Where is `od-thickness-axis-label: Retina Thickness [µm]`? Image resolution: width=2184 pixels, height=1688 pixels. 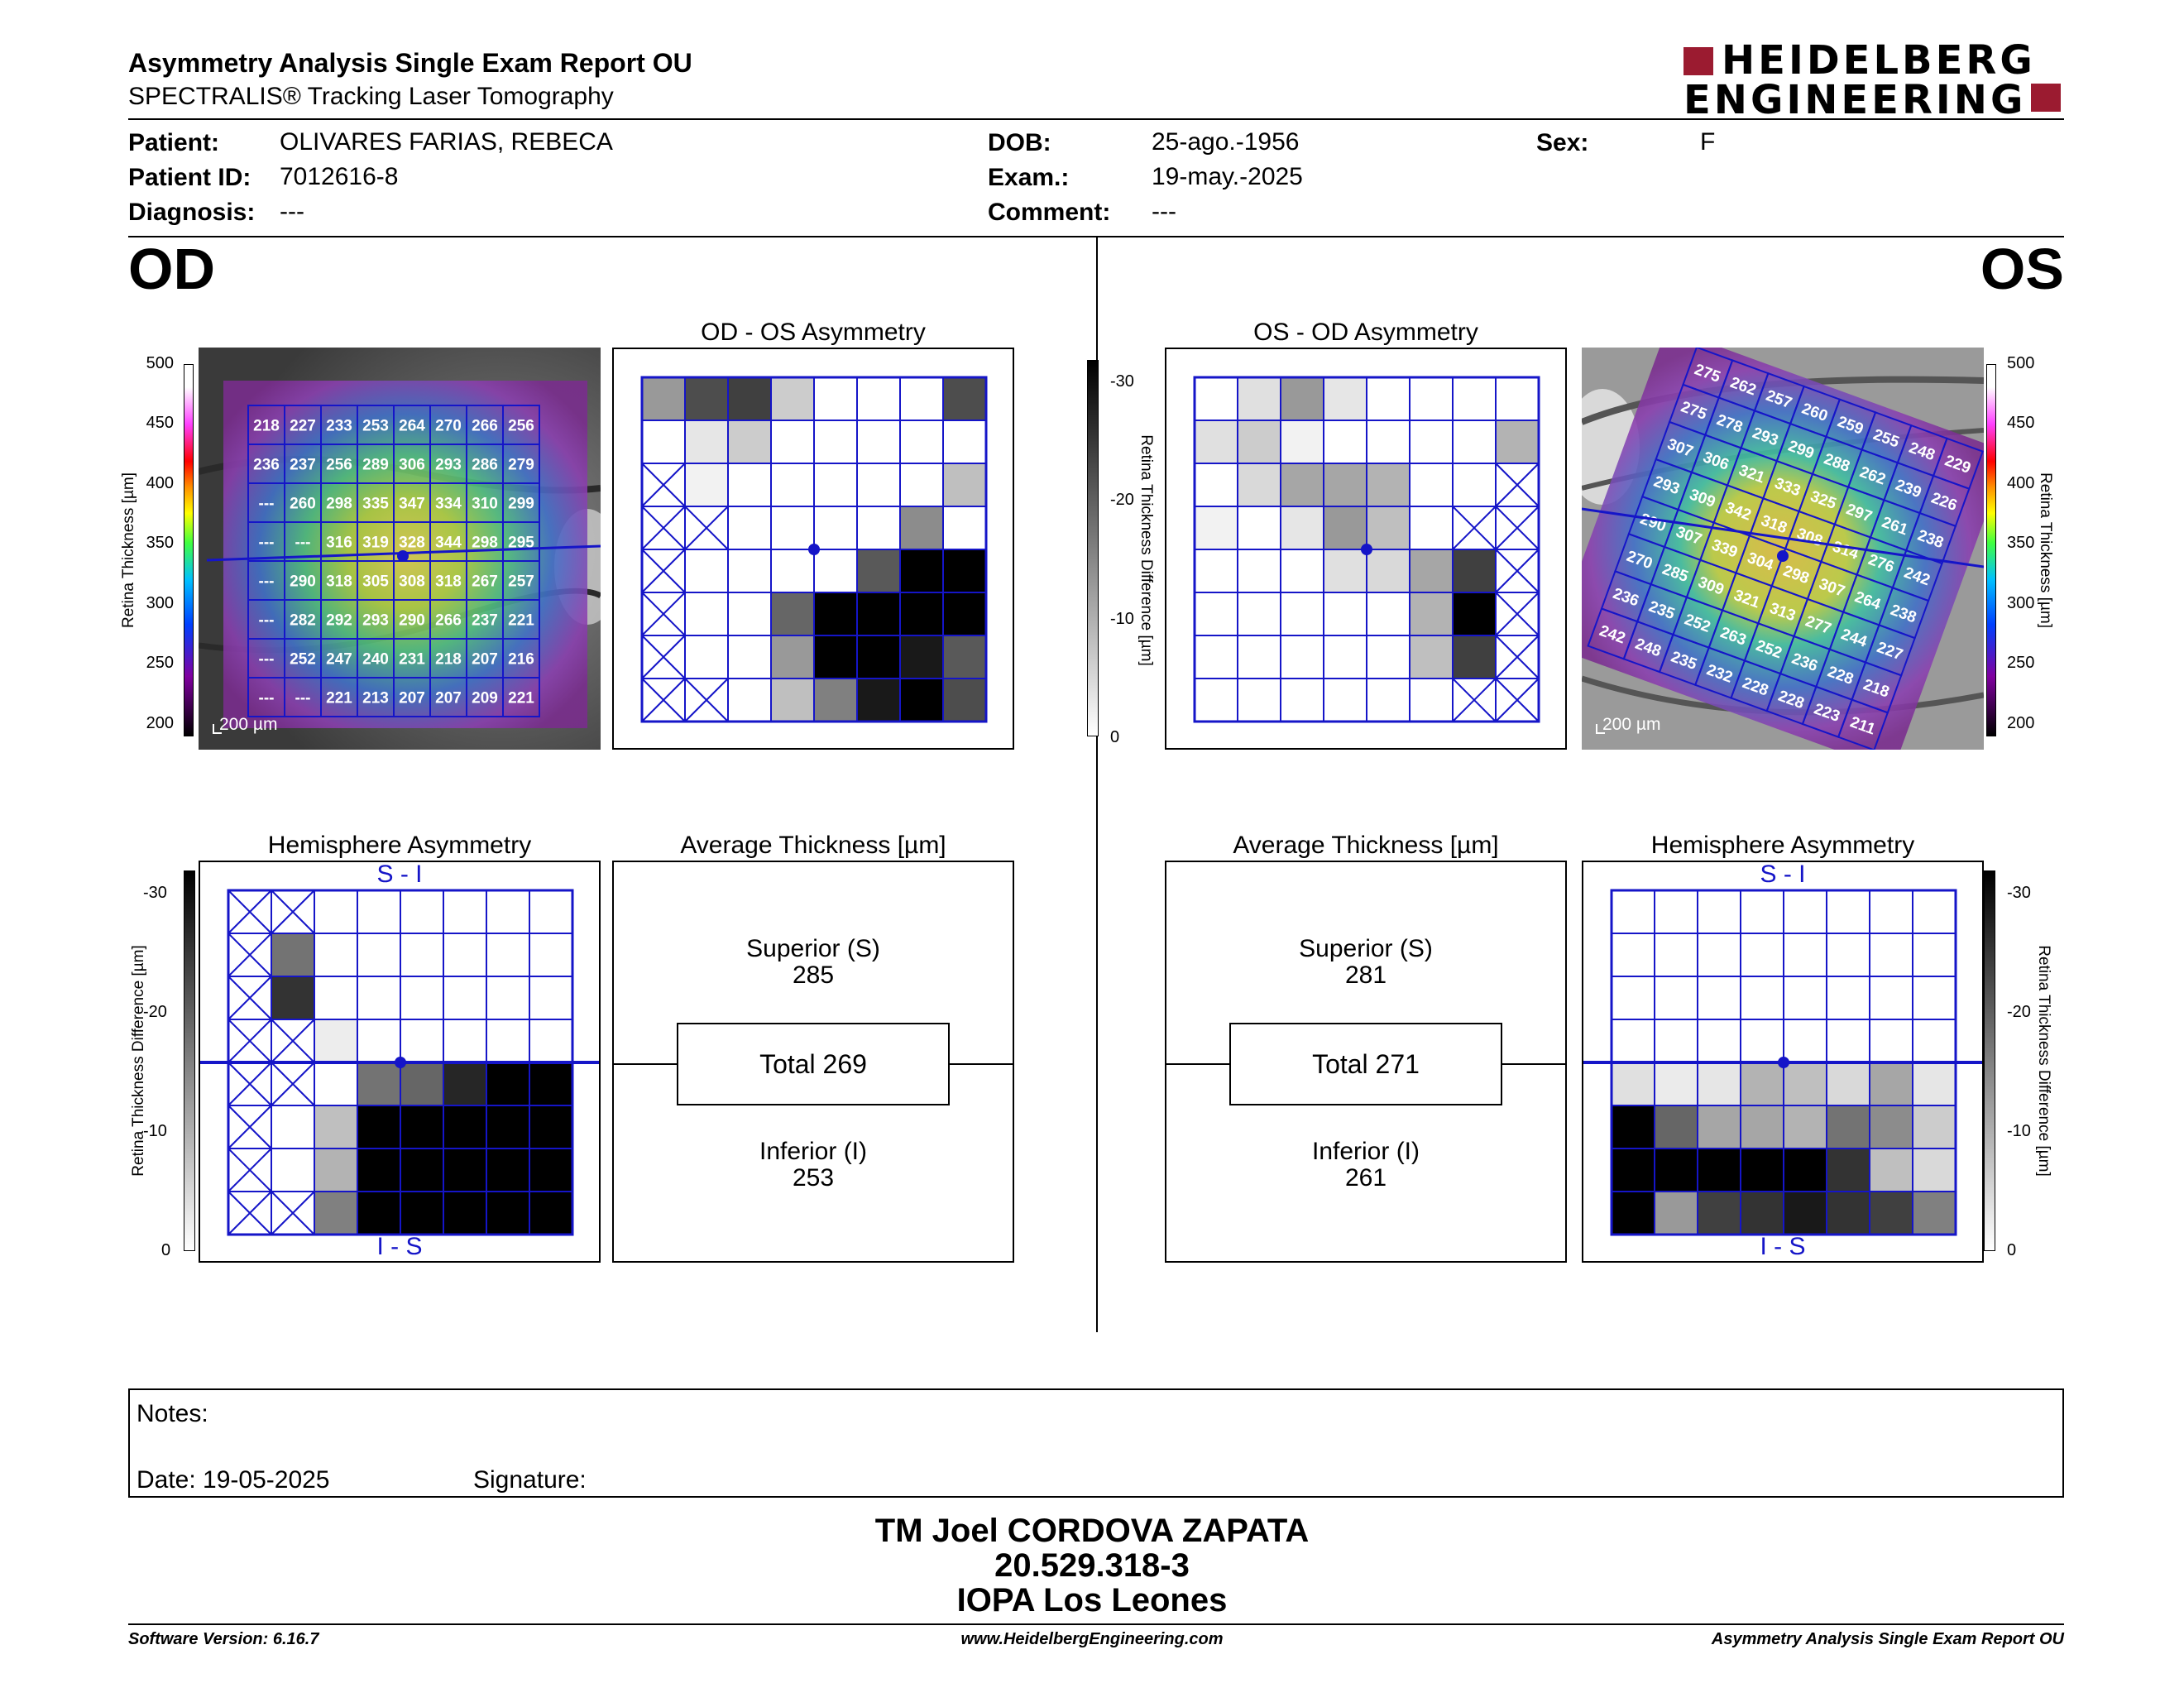 od-thickness-axis-label: Retina Thickness [µm] is located at coordinates (128, 550).